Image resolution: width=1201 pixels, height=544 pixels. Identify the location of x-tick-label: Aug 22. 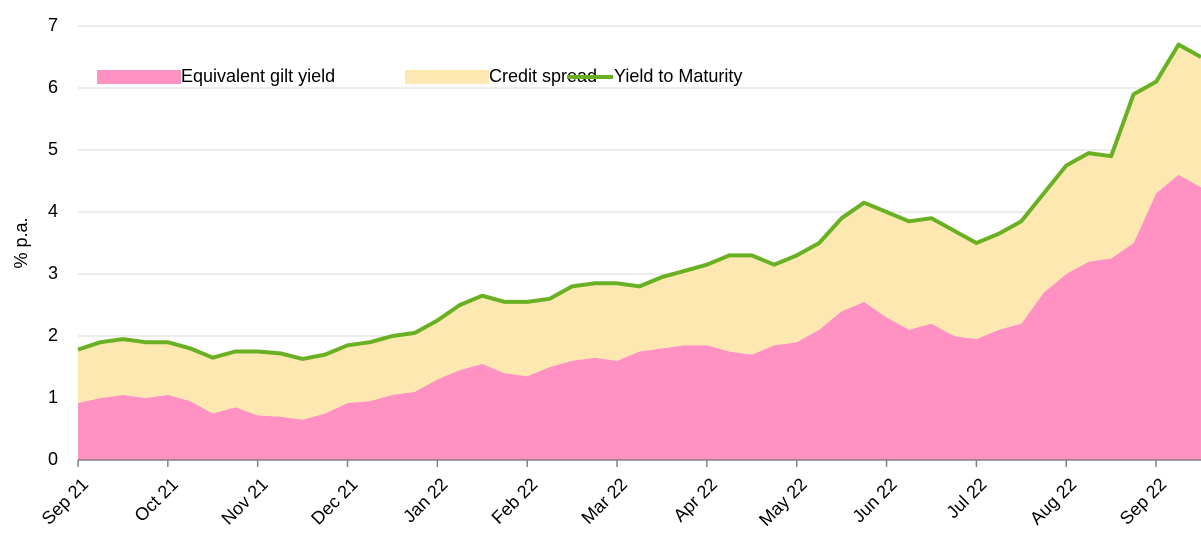
(1053, 501).